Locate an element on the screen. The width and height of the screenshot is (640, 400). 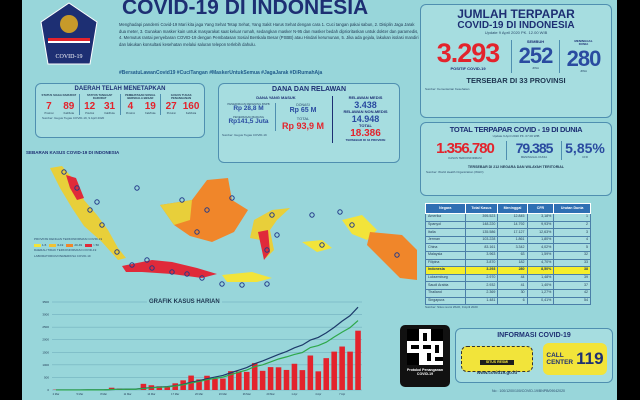
column-header: CFR is located at coordinates (540, 208).